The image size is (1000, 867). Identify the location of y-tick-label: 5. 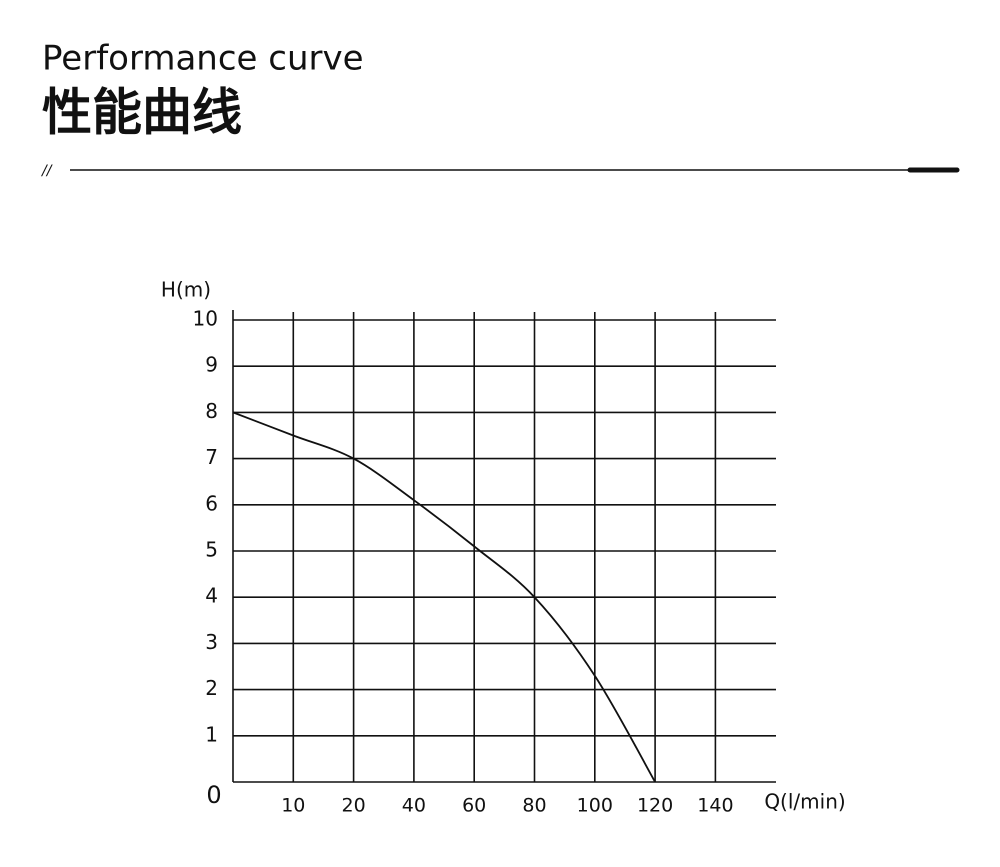
(211, 550).